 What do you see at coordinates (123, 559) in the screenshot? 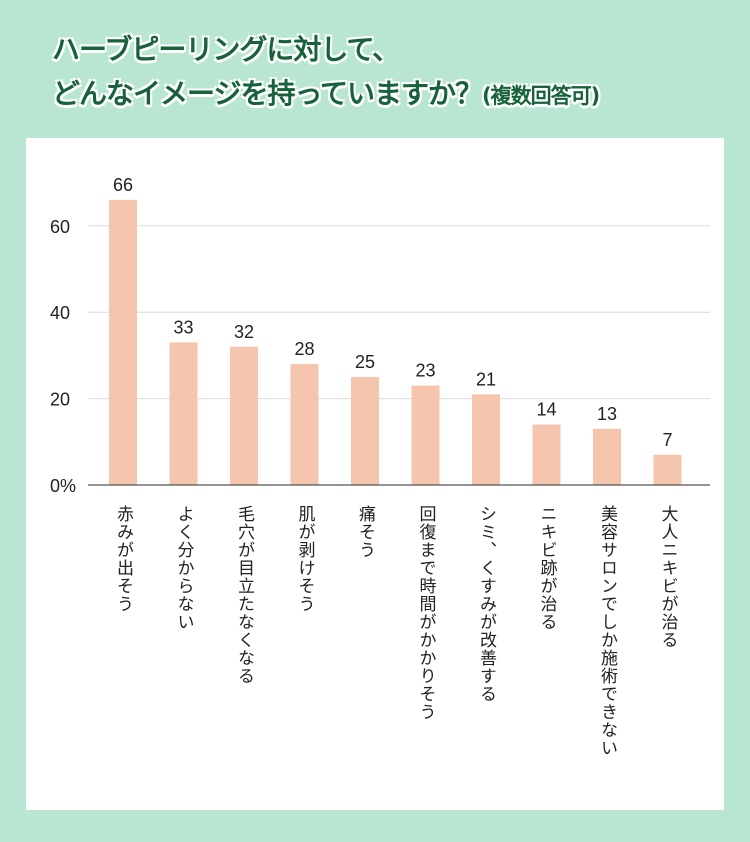
I see `x-tick-label: 赤みが出そう` at bounding box center [123, 559].